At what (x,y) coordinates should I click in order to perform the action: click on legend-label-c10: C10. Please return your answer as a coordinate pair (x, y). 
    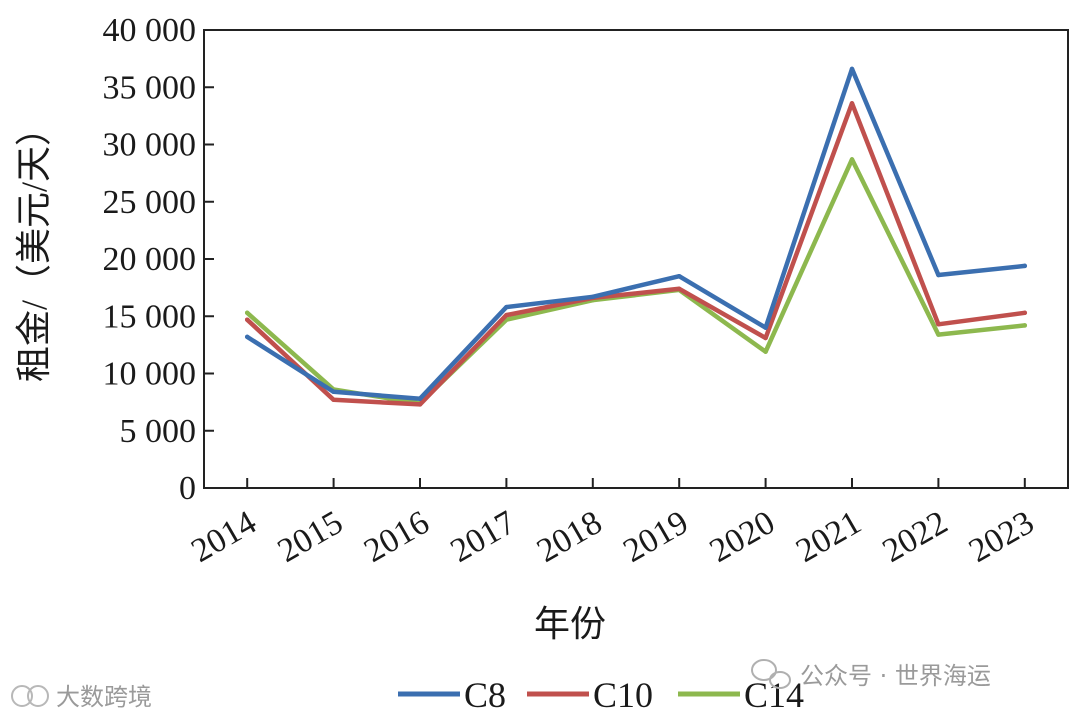
    Looking at the image, I should click on (623, 695).